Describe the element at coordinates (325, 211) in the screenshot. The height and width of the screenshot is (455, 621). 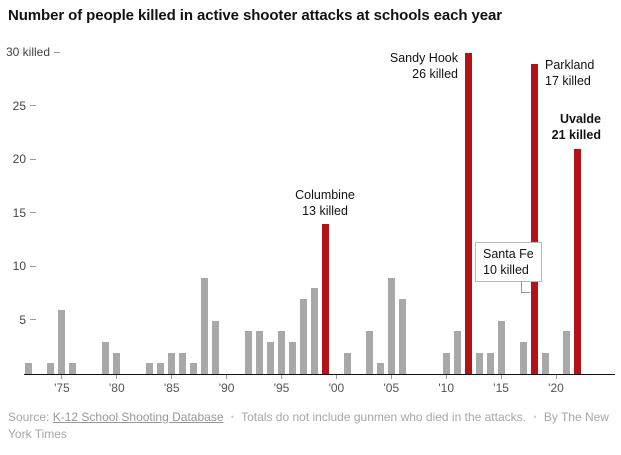
I see `annotation-columbine-line: 13 killed` at that location.